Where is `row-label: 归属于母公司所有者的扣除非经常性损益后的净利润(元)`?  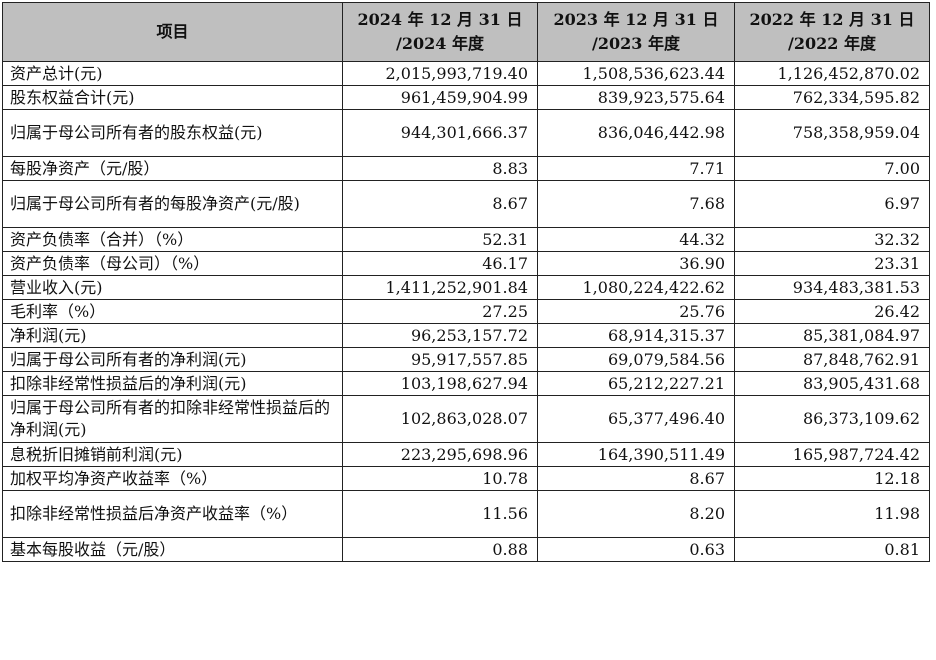 row-label: 归属于母公司所有者的扣除非经常性损益后的净利润(元) is located at coordinates (172, 419).